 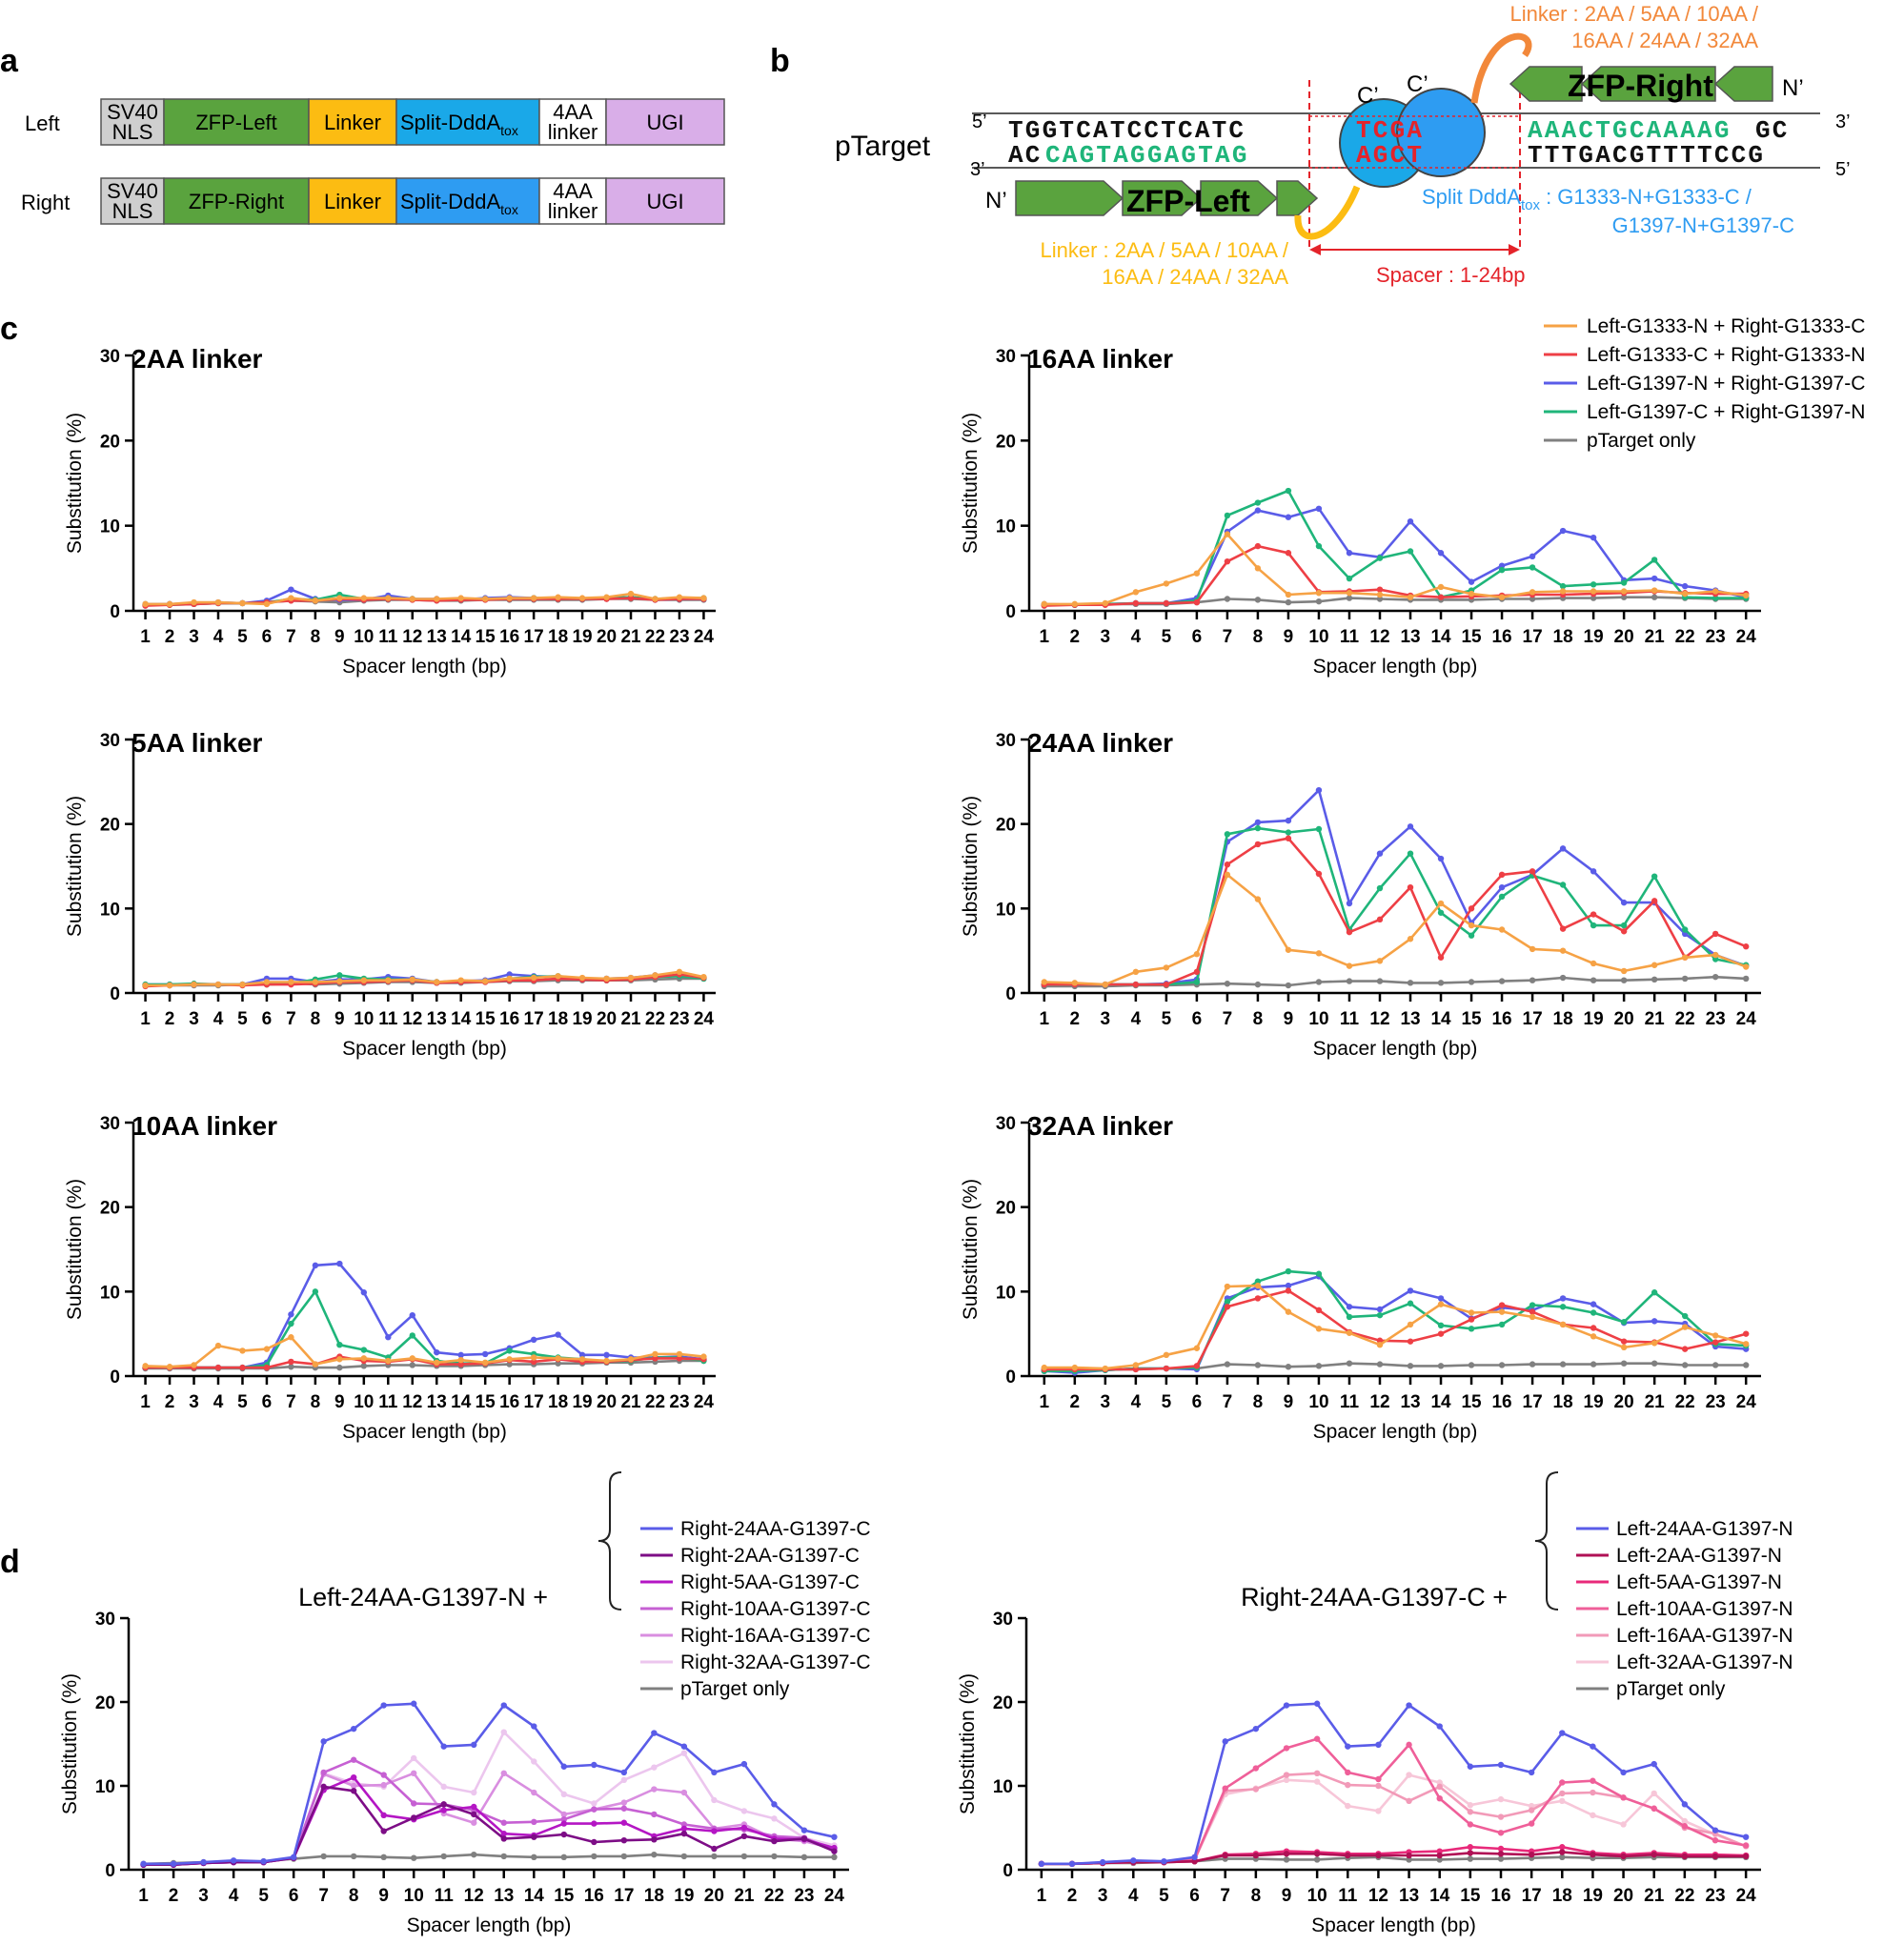 I want to click on x-tick-label: 22, so click(x=655, y=637).